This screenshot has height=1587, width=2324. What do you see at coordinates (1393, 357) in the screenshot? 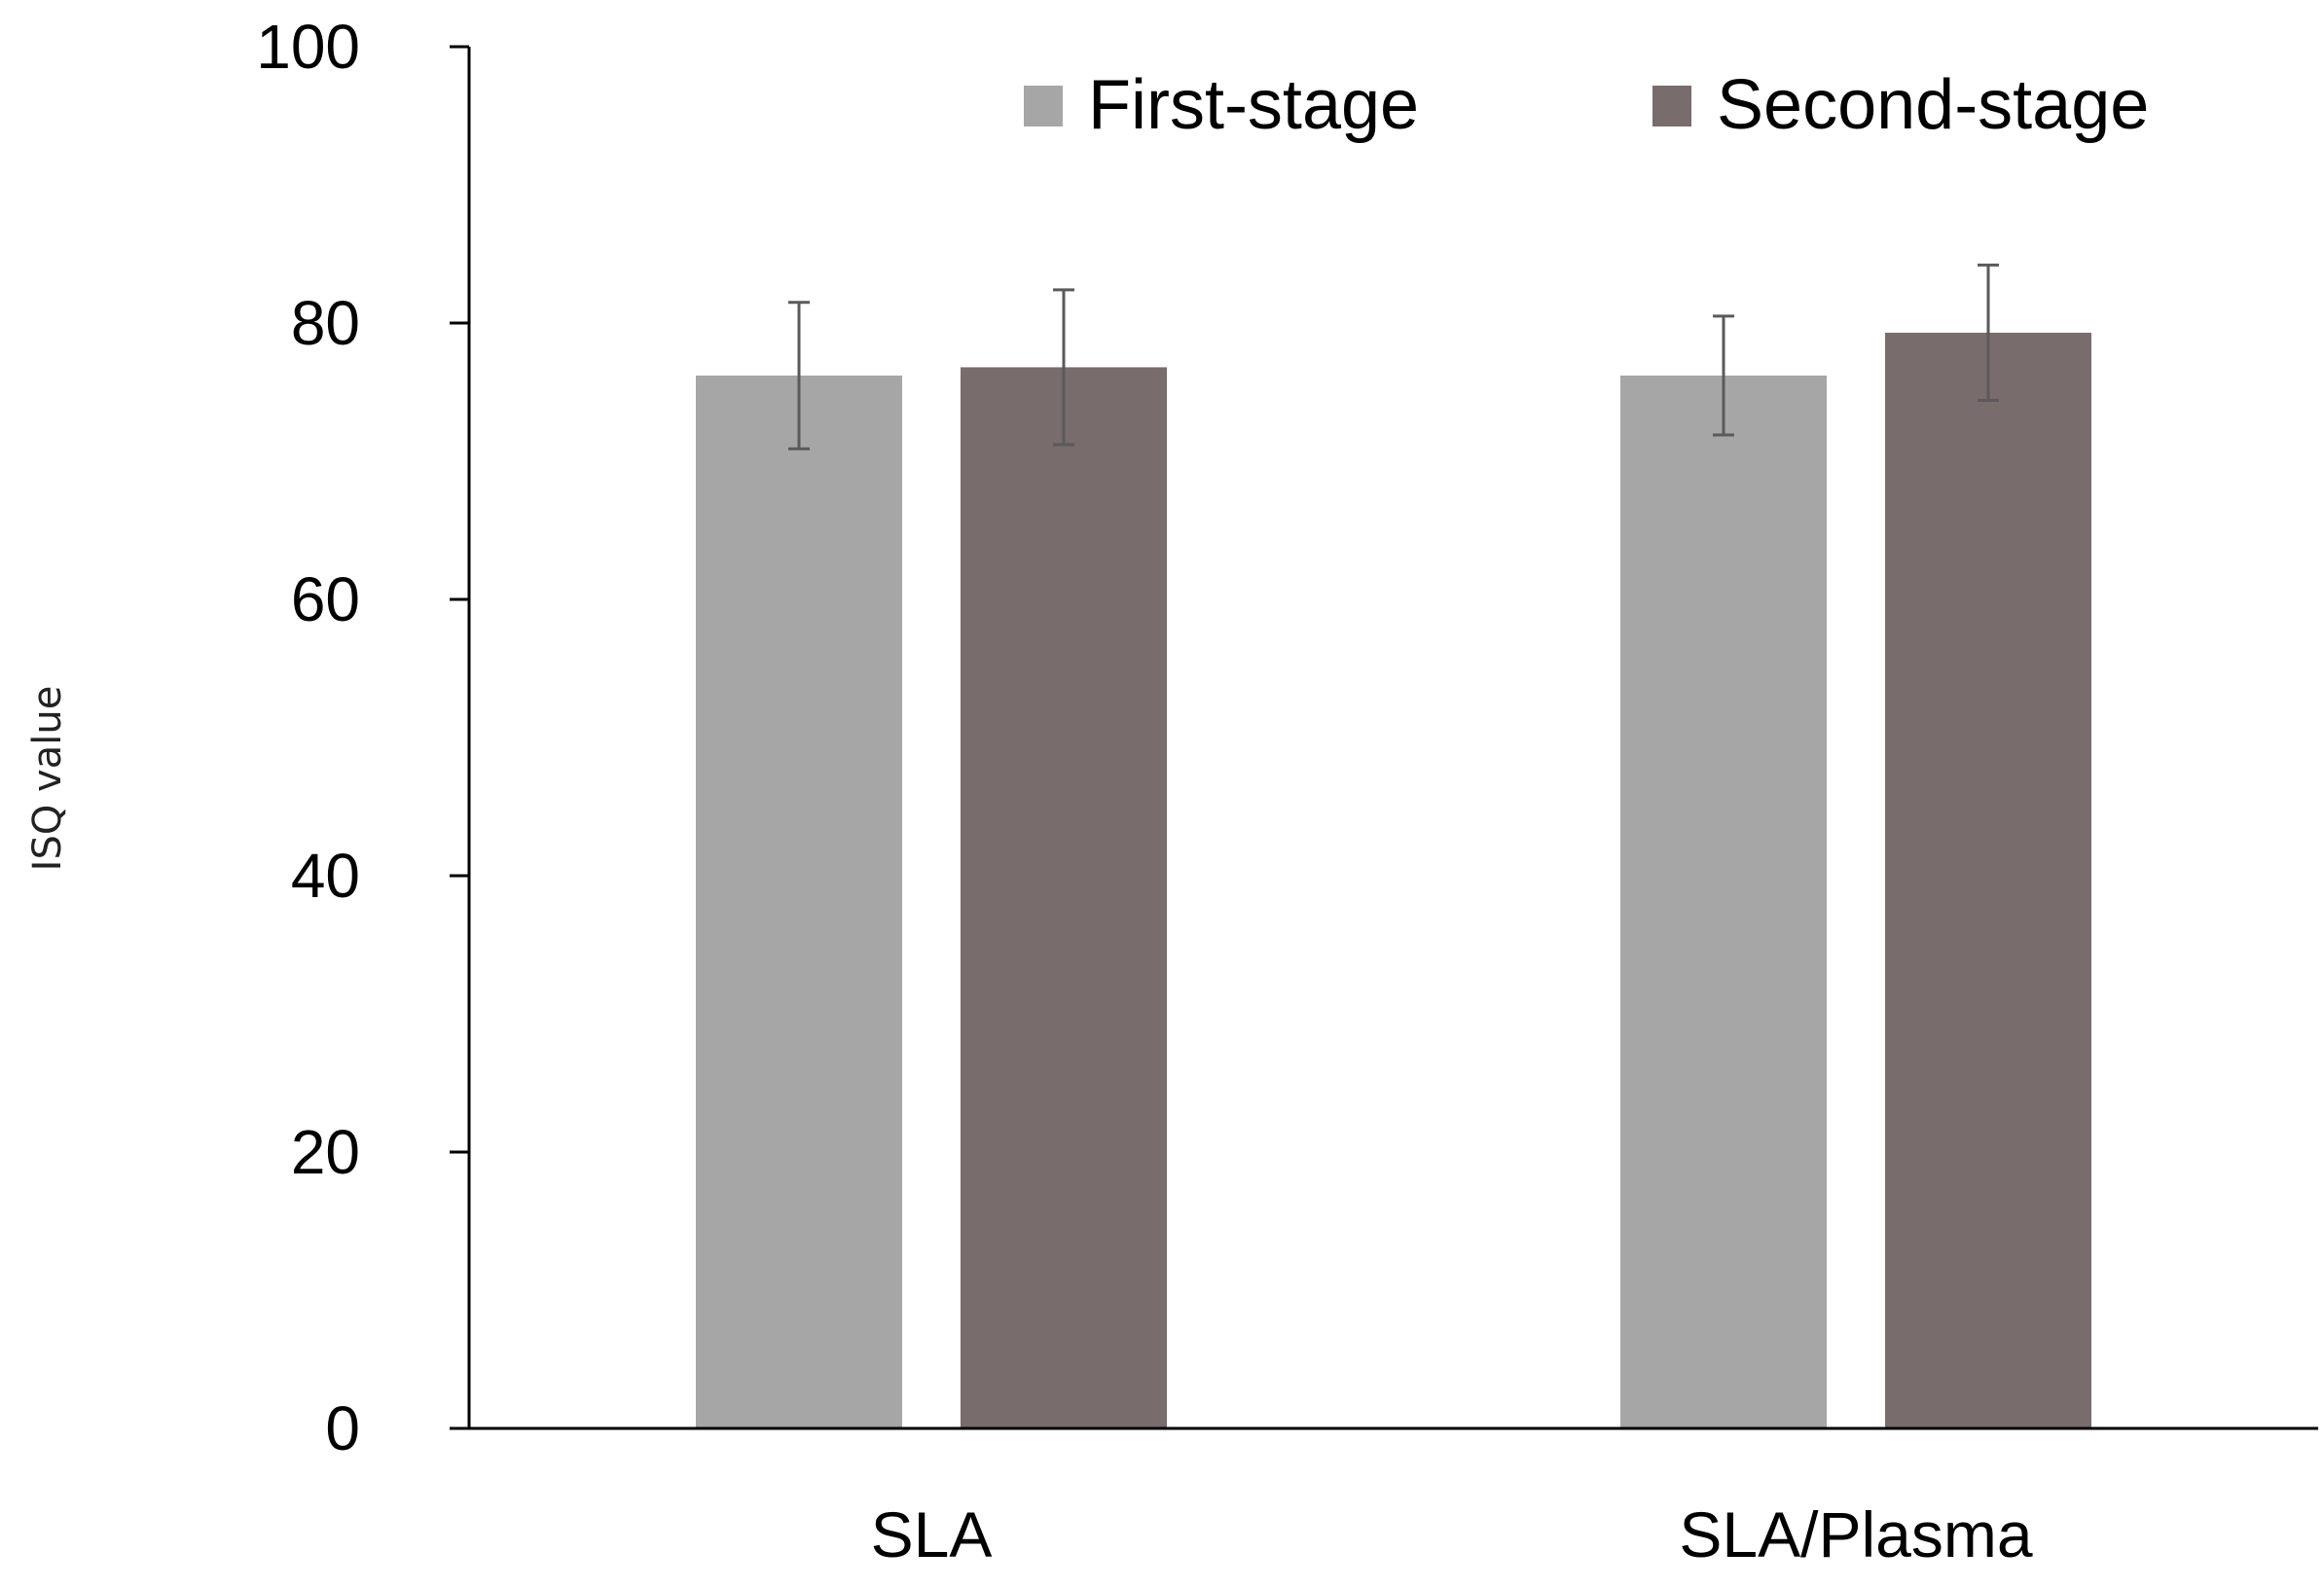
I see `error-bars-group` at bounding box center [1393, 357].